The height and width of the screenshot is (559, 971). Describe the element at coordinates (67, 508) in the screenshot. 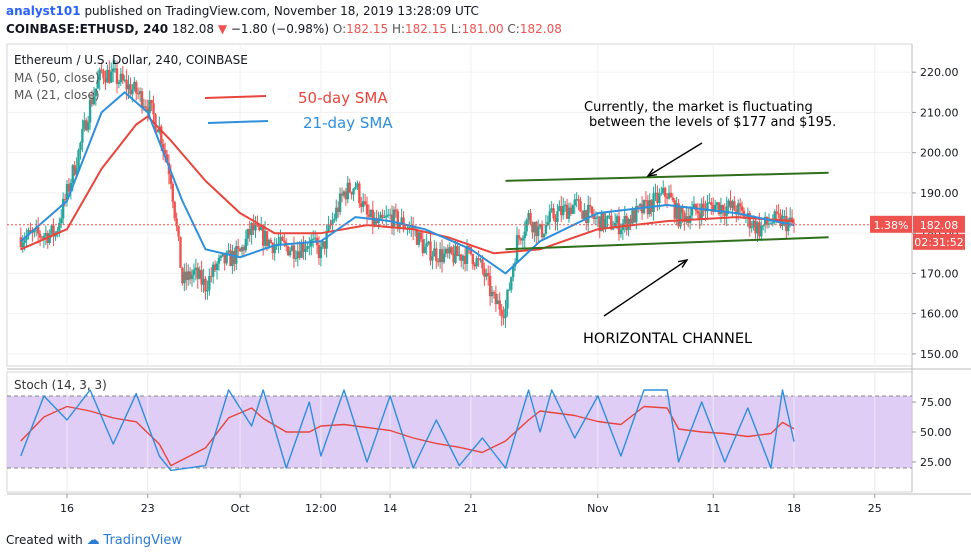

I see `time-tick-label: 16` at that location.